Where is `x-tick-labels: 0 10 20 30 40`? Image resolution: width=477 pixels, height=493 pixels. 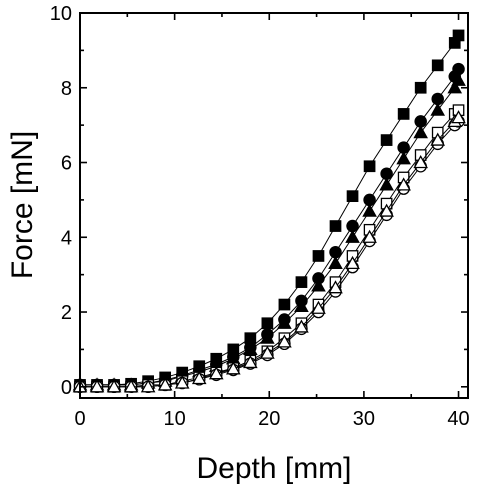
x-tick-labels: 0 10 20 30 40 is located at coordinates (271, 419).